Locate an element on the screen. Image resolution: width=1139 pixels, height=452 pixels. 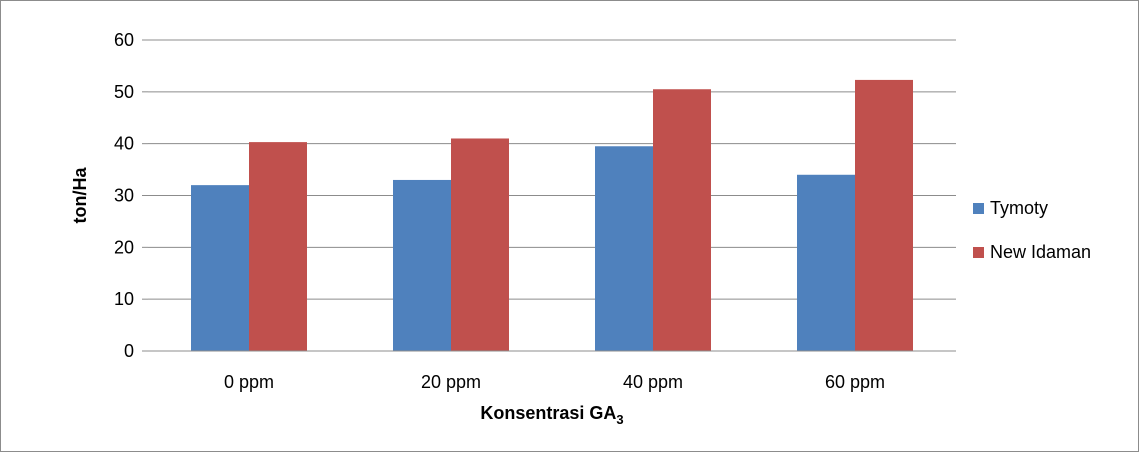
legend-label: New Idaman is located at coordinates (1040, 252).